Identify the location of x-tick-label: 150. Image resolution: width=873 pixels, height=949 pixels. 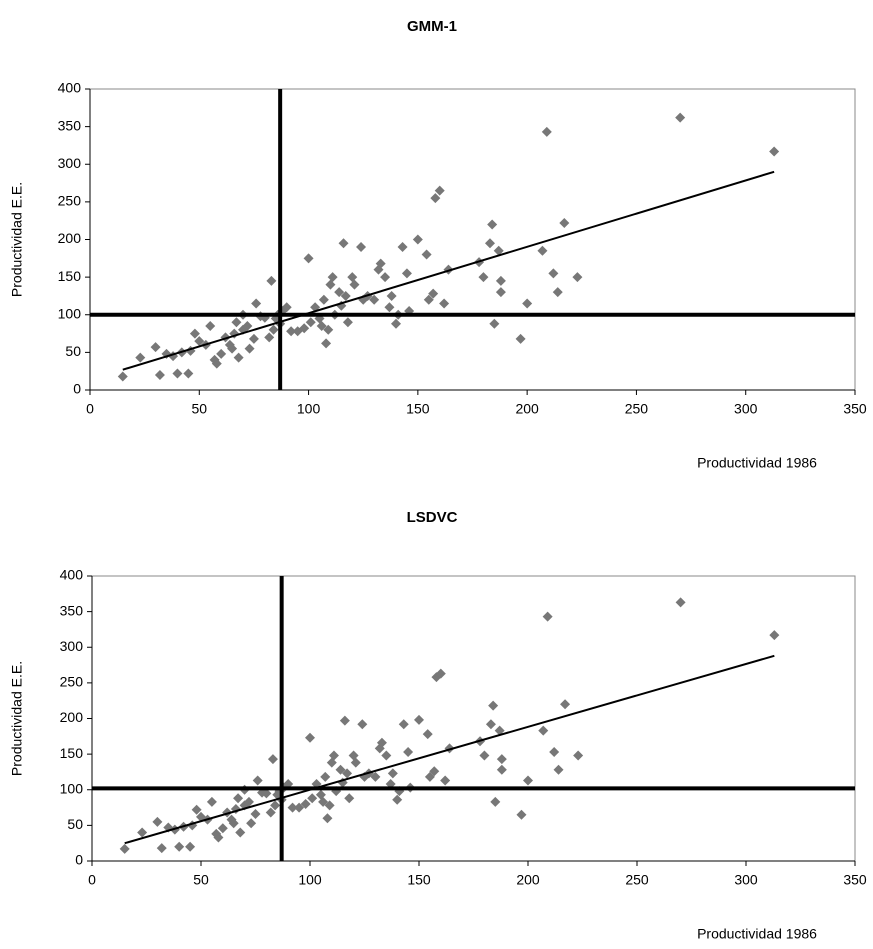
(418, 409).